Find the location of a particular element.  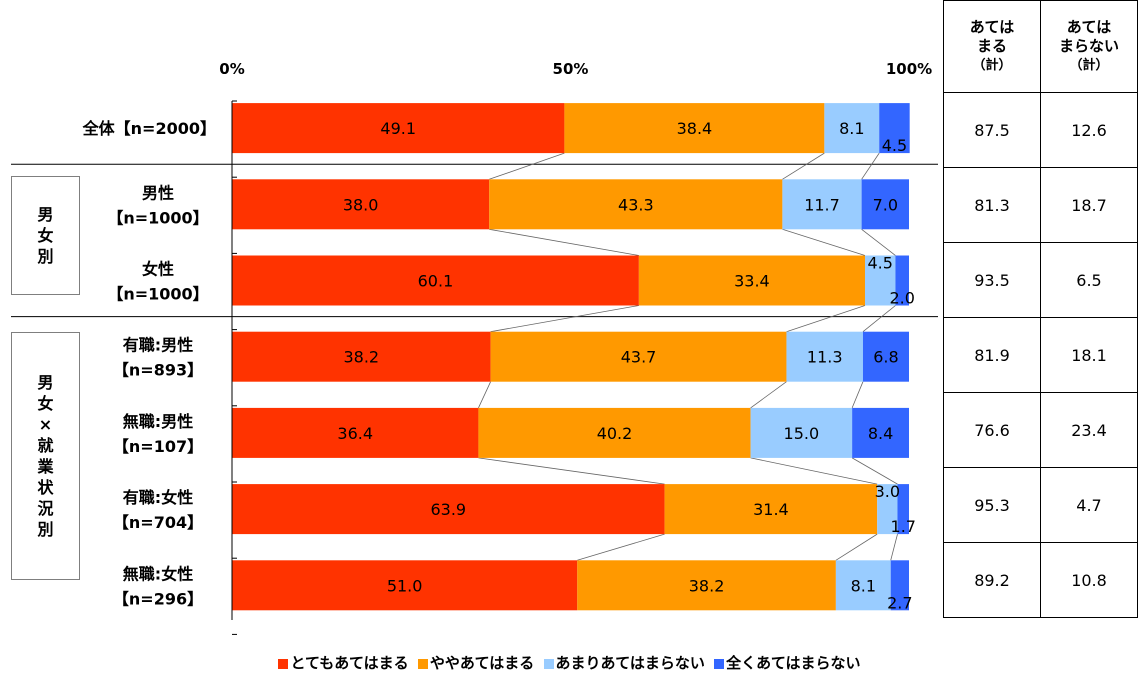

totals-header-applies-line1: あては is located at coordinates (992, 27).